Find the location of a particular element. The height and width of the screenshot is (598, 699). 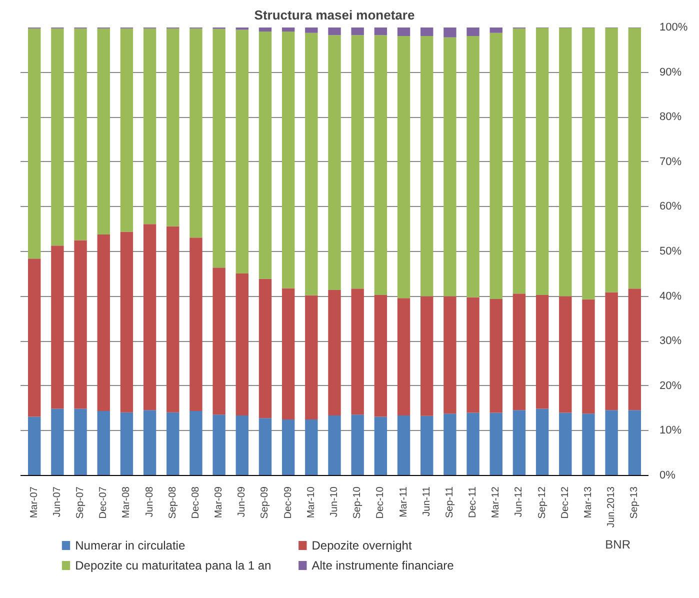

x-tick-label: Dec-07 is located at coordinates (104, 502).